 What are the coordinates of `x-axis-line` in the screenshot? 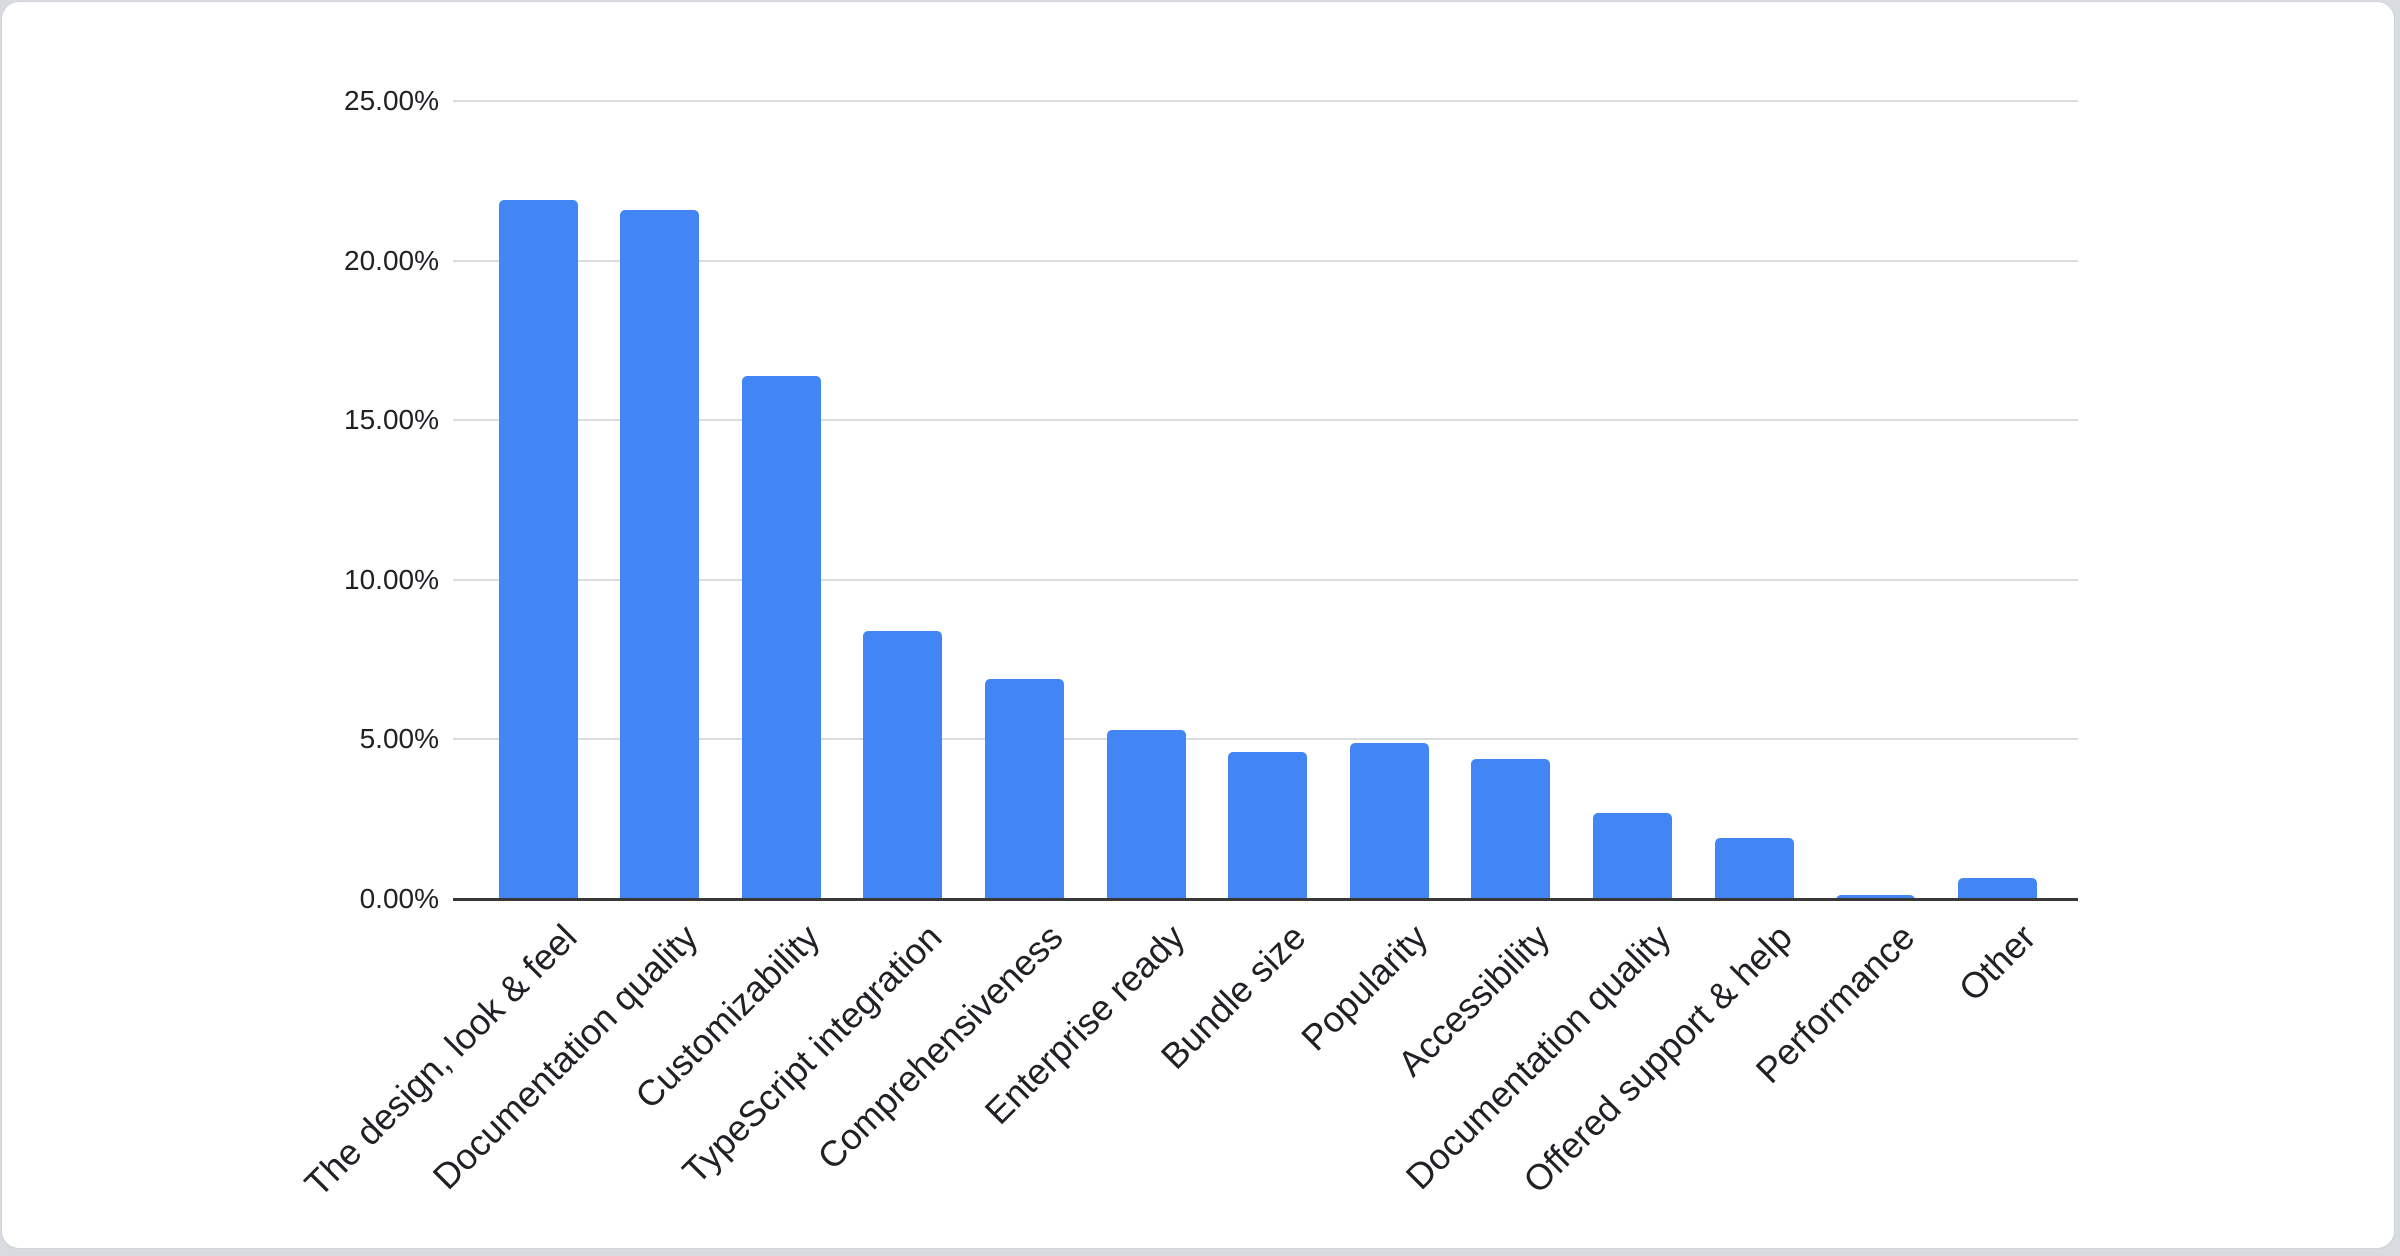 It's located at (1265, 899).